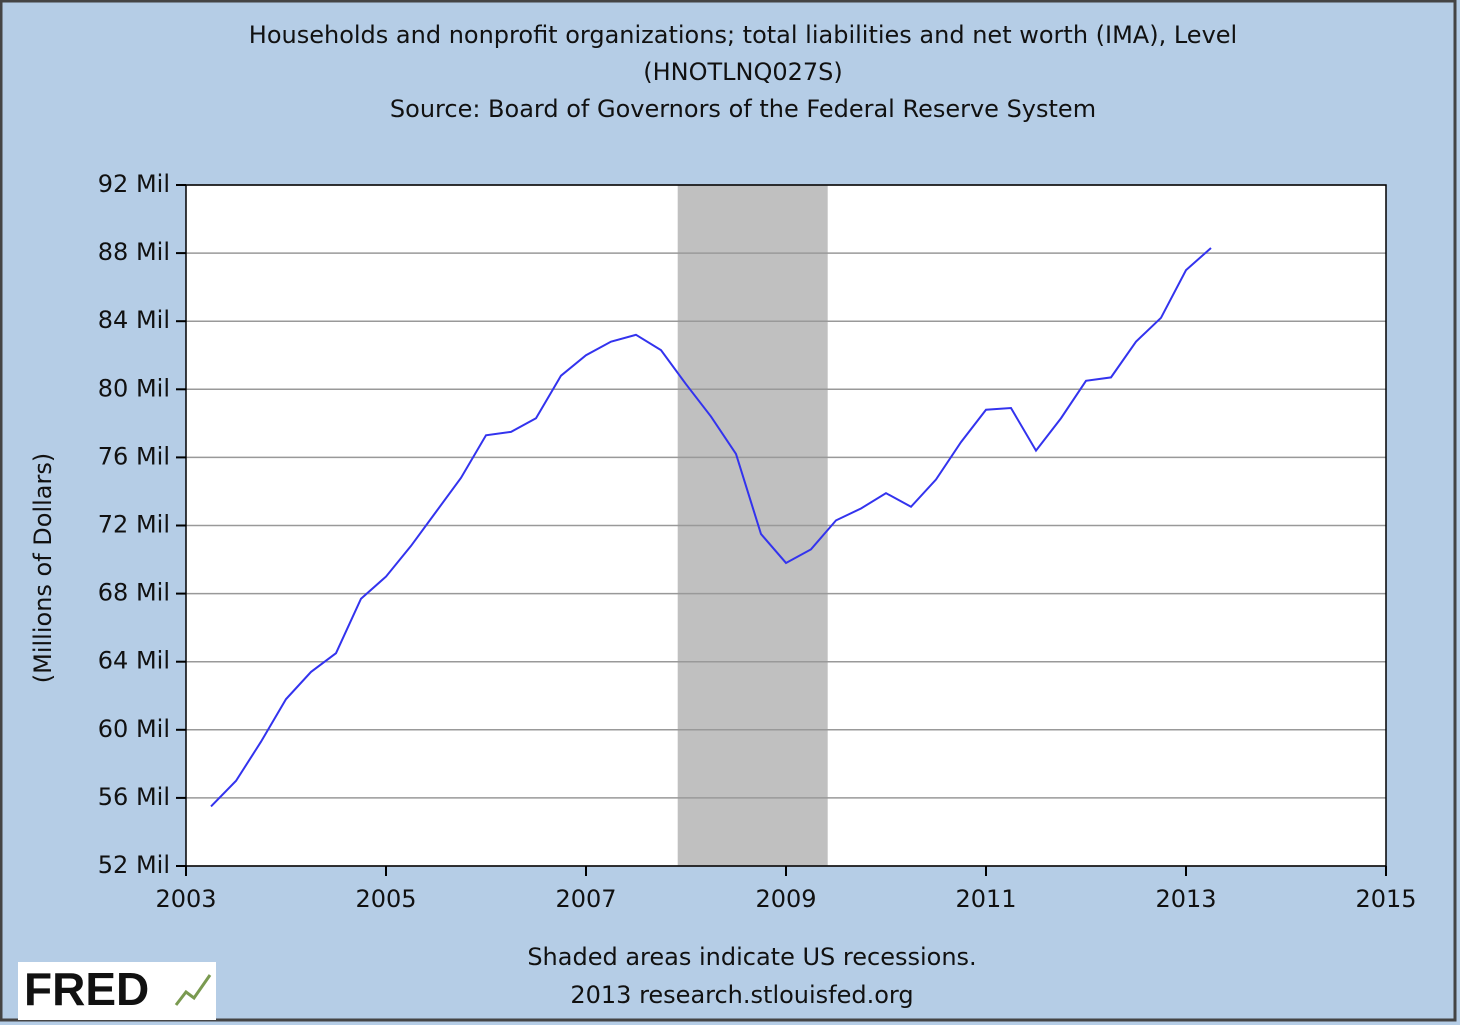 The image size is (1460, 1025). What do you see at coordinates (751, 957) in the screenshot?
I see `note: Shaded areas indicate US recessions.` at bounding box center [751, 957].